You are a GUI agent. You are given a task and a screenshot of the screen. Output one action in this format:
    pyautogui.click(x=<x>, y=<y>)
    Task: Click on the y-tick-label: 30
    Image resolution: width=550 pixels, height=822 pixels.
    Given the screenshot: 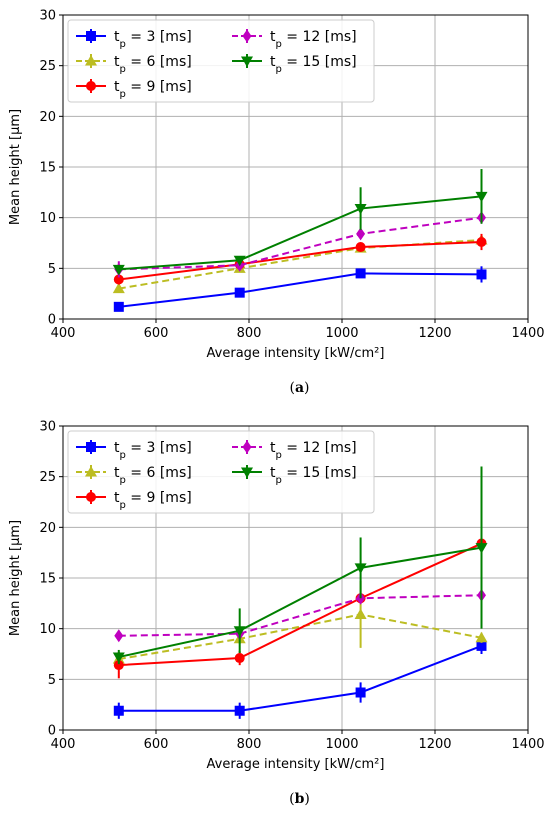 What is the action you would take?
    pyautogui.click(x=47, y=16)
    